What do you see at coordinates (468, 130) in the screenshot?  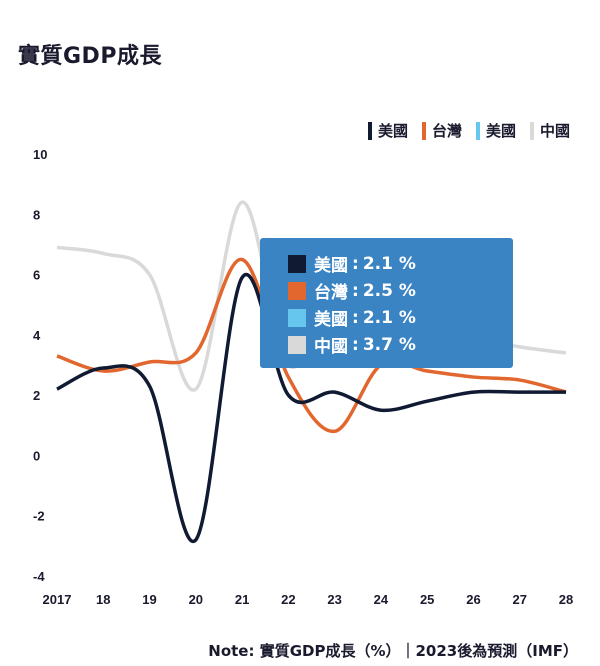 I see `chart-legend: 美國 台灣 美國 中國` at bounding box center [468, 130].